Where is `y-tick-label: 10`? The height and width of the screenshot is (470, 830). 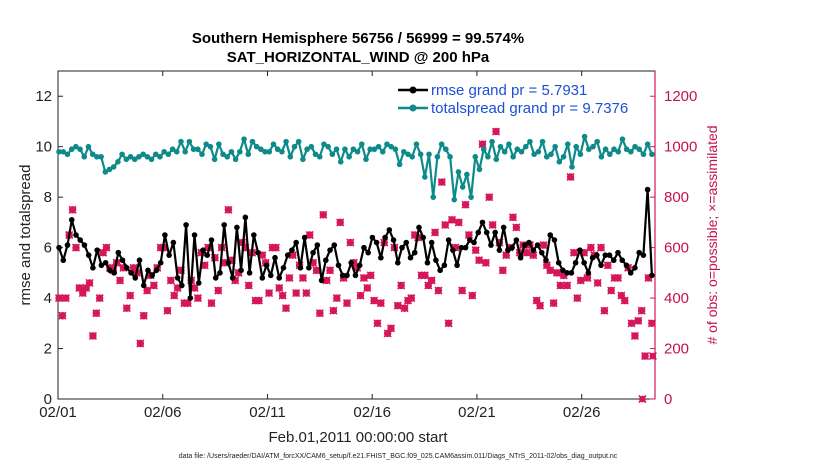
y-tick-label: 10 is located at coordinates (43, 147).